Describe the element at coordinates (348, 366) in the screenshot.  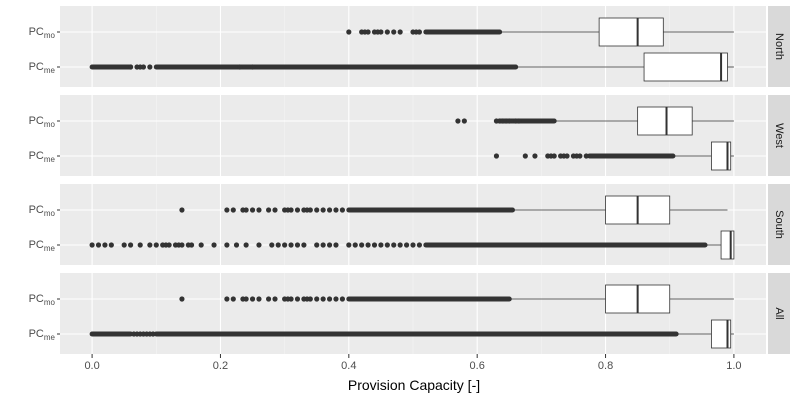
I see `x-tick-label: 0.4` at that location.